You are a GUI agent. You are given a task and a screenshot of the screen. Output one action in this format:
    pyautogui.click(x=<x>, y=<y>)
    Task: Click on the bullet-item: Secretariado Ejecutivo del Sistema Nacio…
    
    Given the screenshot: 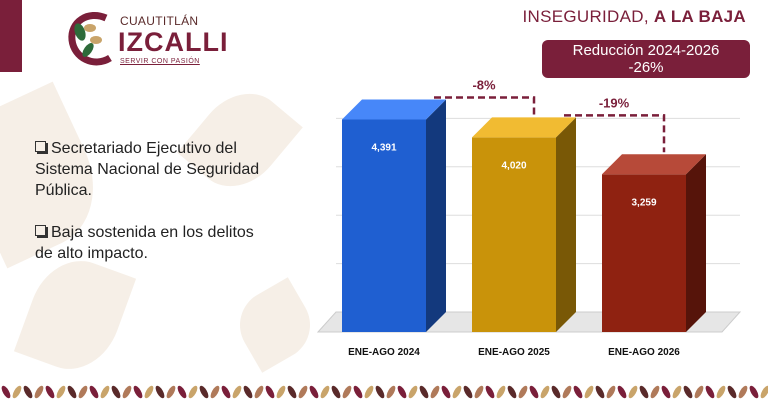 What is the action you would take?
    pyautogui.click(x=155, y=169)
    